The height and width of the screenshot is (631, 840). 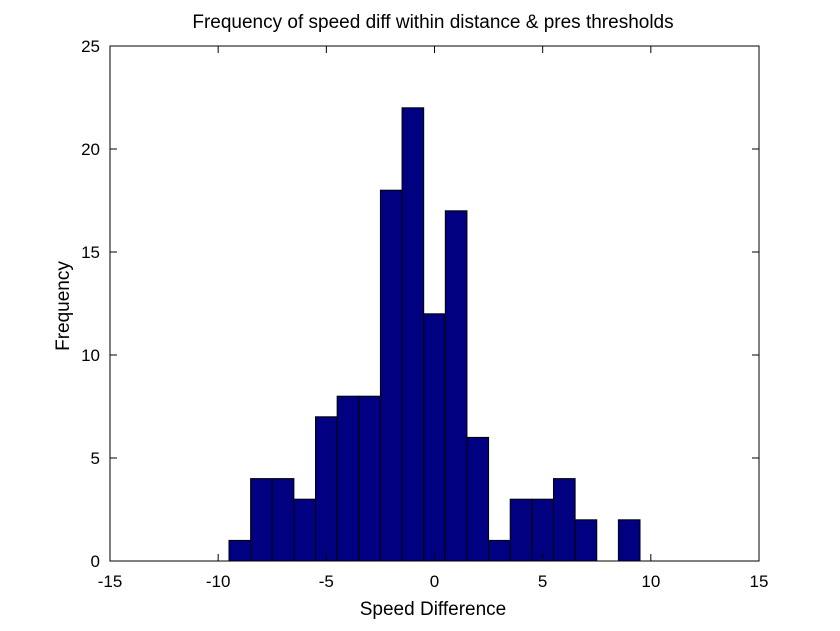 What do you see at coordinates (542, 581) in the screenshot?
I see `x-tick-label: 5` at bounding box center [542, 581].